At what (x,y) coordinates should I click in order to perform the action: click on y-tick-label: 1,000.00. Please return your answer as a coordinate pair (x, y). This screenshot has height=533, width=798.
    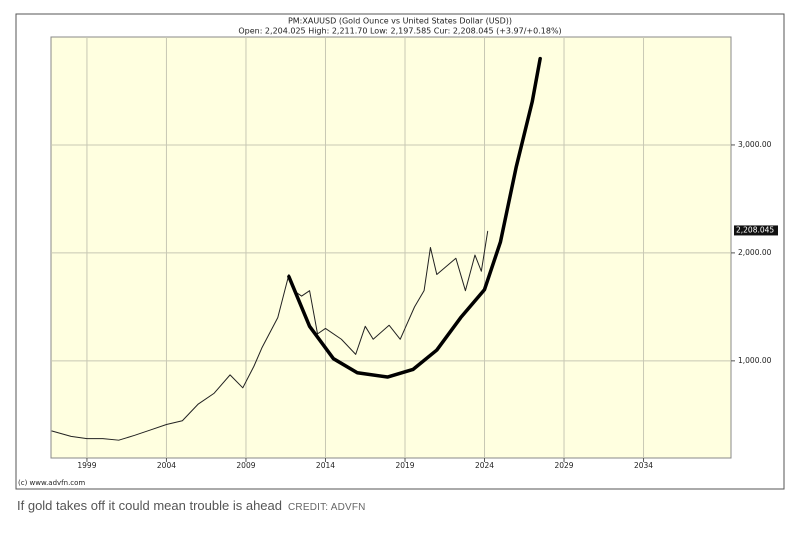
    Looking at the image, I should click on (755, 360).